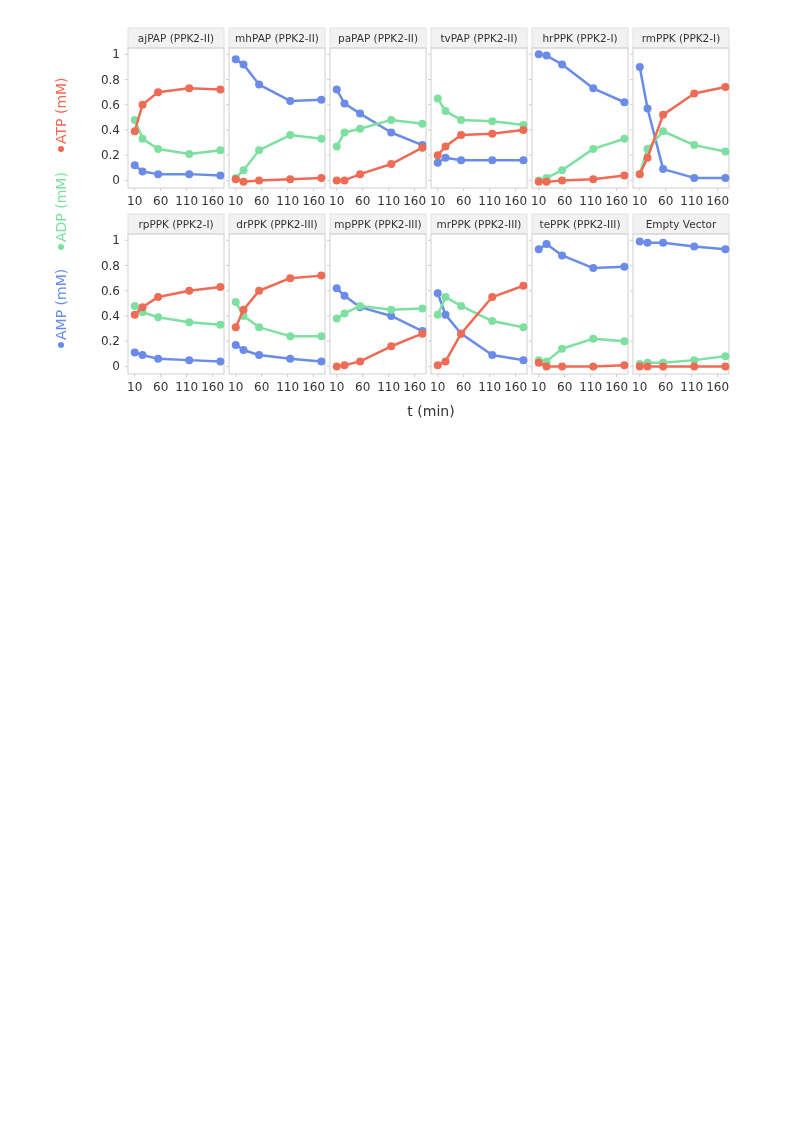 The width and height of the screenshot is (793, 1123). I want to click on y-tick-label: 1, so click(116, 54).